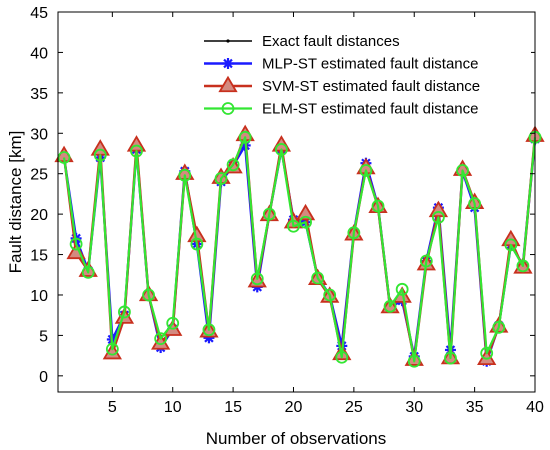  I want to click on legend-marker-dot, so click(228, 41).